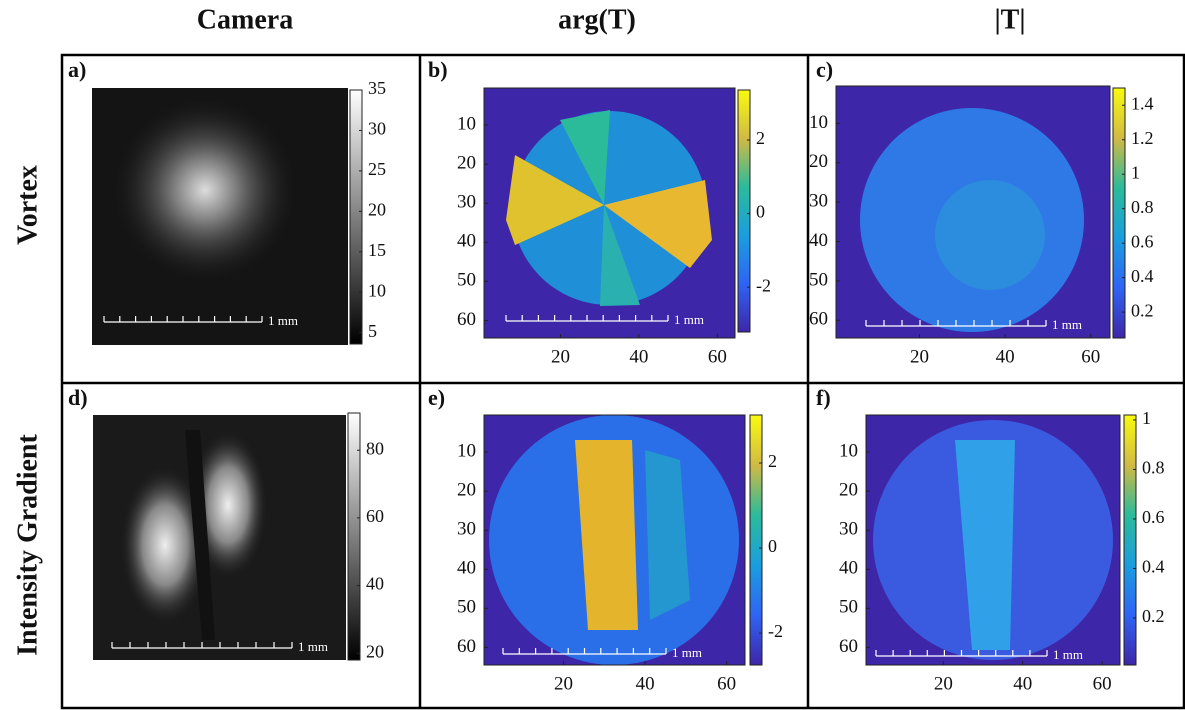  Describe the element at coordinates (377, 290) in the screenshot. I see `colorbar-tick-label: 10` at that location.